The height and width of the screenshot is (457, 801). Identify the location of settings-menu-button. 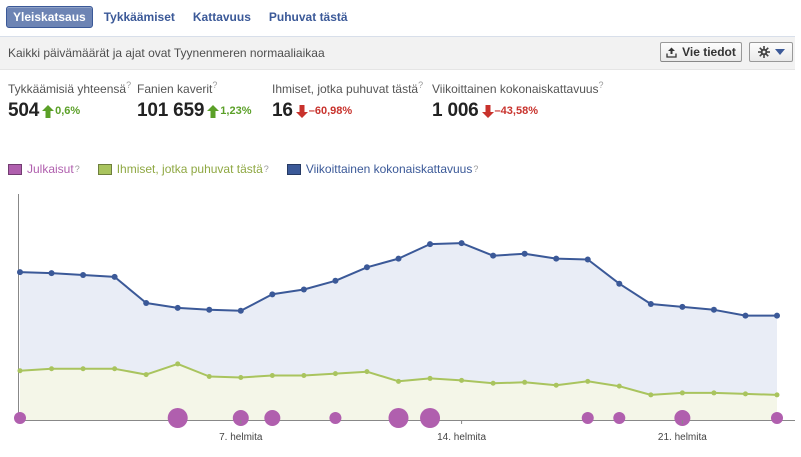
(771, 52).